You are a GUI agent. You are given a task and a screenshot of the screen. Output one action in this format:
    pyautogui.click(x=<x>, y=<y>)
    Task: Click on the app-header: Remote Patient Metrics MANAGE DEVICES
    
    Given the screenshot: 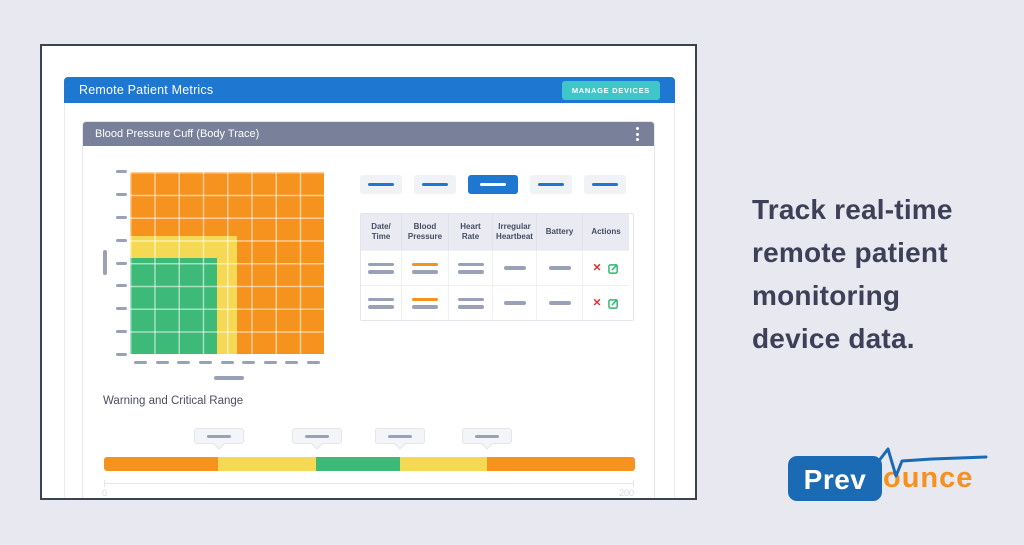 What is the action you would take?
    pyautogui.click(x=369, y=90)
    